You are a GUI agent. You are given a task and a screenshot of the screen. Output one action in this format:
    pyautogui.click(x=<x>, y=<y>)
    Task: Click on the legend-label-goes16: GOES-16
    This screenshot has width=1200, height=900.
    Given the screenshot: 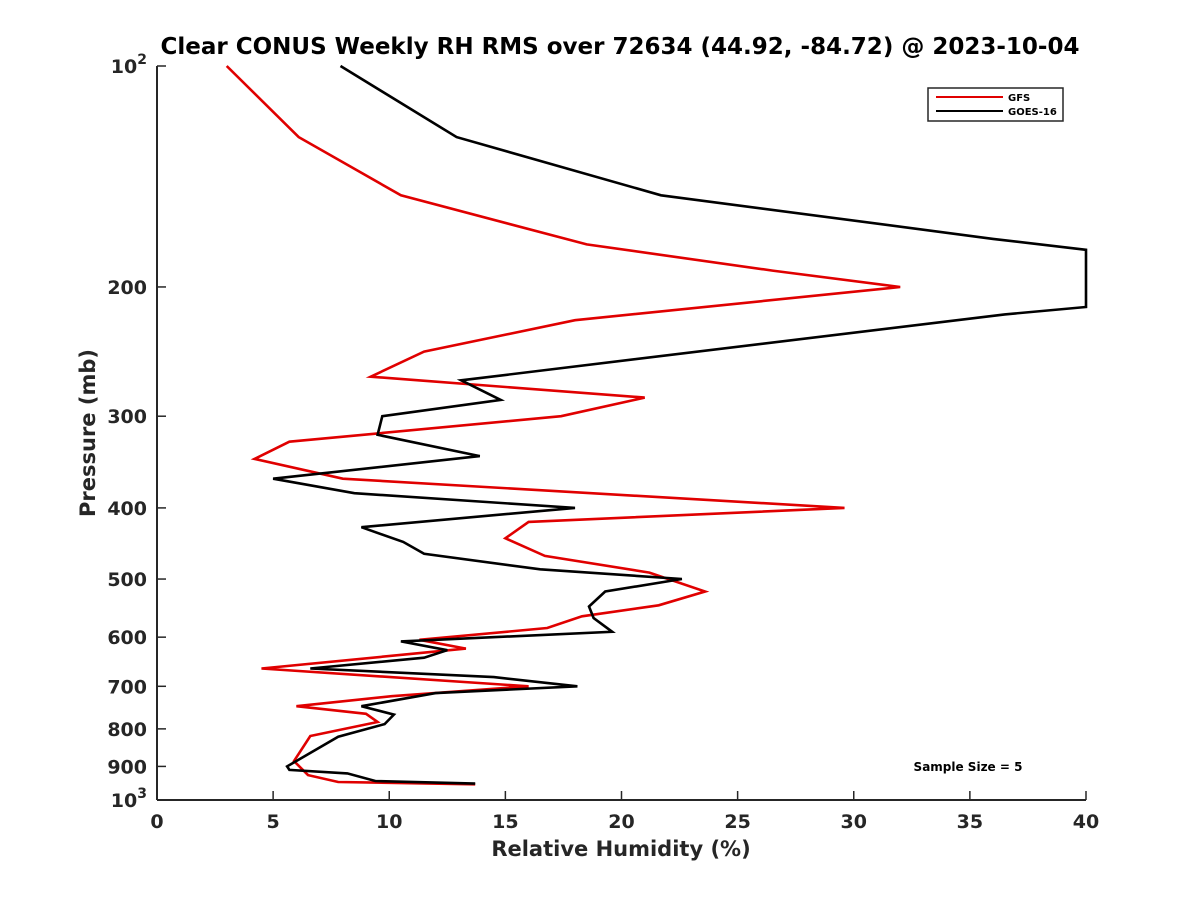 What is the action you would take?
    pyautogui.click(x=1032, y=112)
    